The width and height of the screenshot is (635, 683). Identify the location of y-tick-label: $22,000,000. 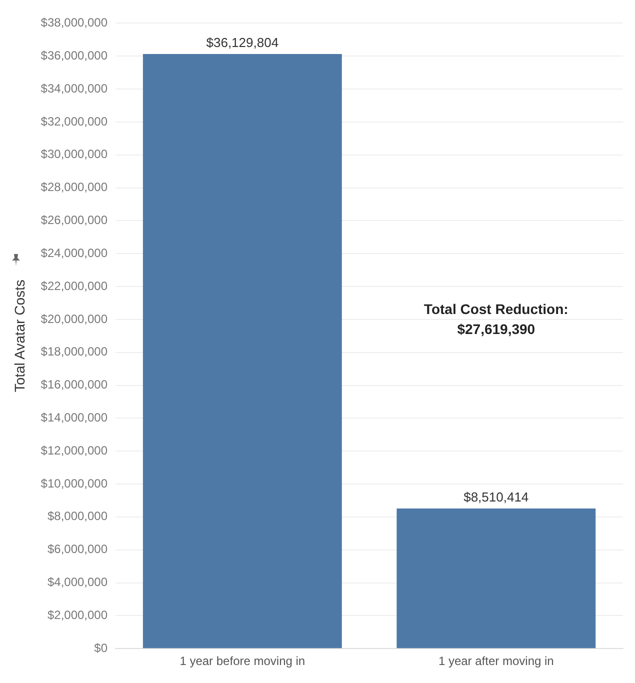
(74, 285).